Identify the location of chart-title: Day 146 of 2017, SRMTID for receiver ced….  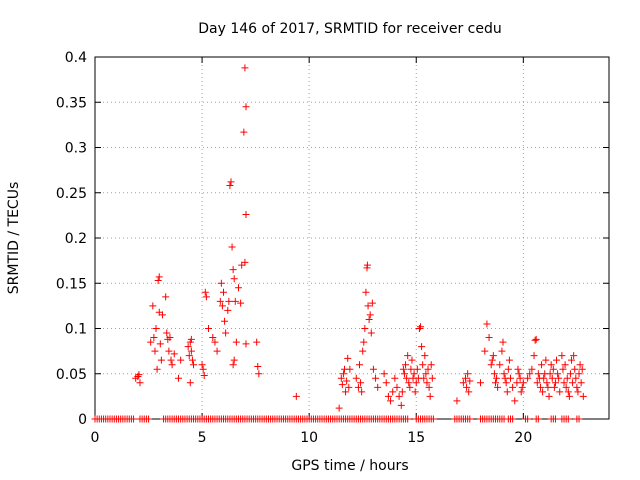
(349, 29).